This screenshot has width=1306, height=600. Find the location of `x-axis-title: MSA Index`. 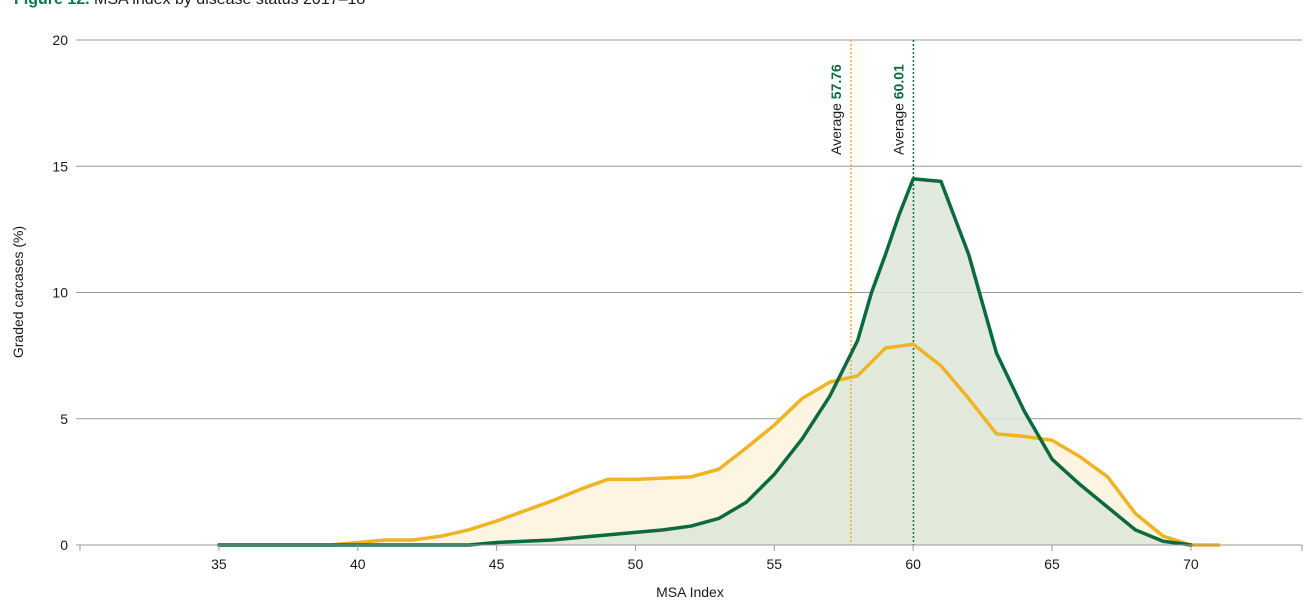

x-axis-title: MSA Index is located at coordinates (690, 592).